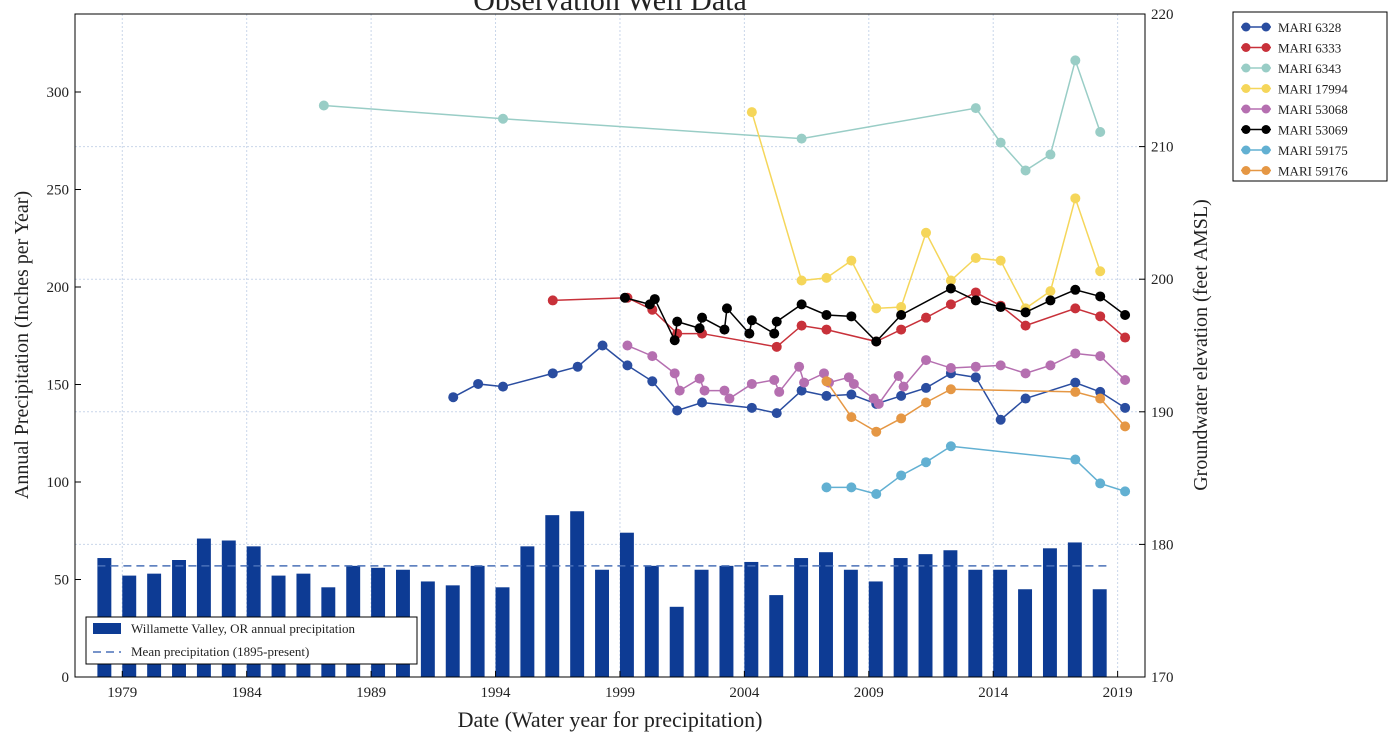 Image resolution: width=1400 pixels, height=741 pixels. I want to click on y-tick-label: 50, so click(61, 581).